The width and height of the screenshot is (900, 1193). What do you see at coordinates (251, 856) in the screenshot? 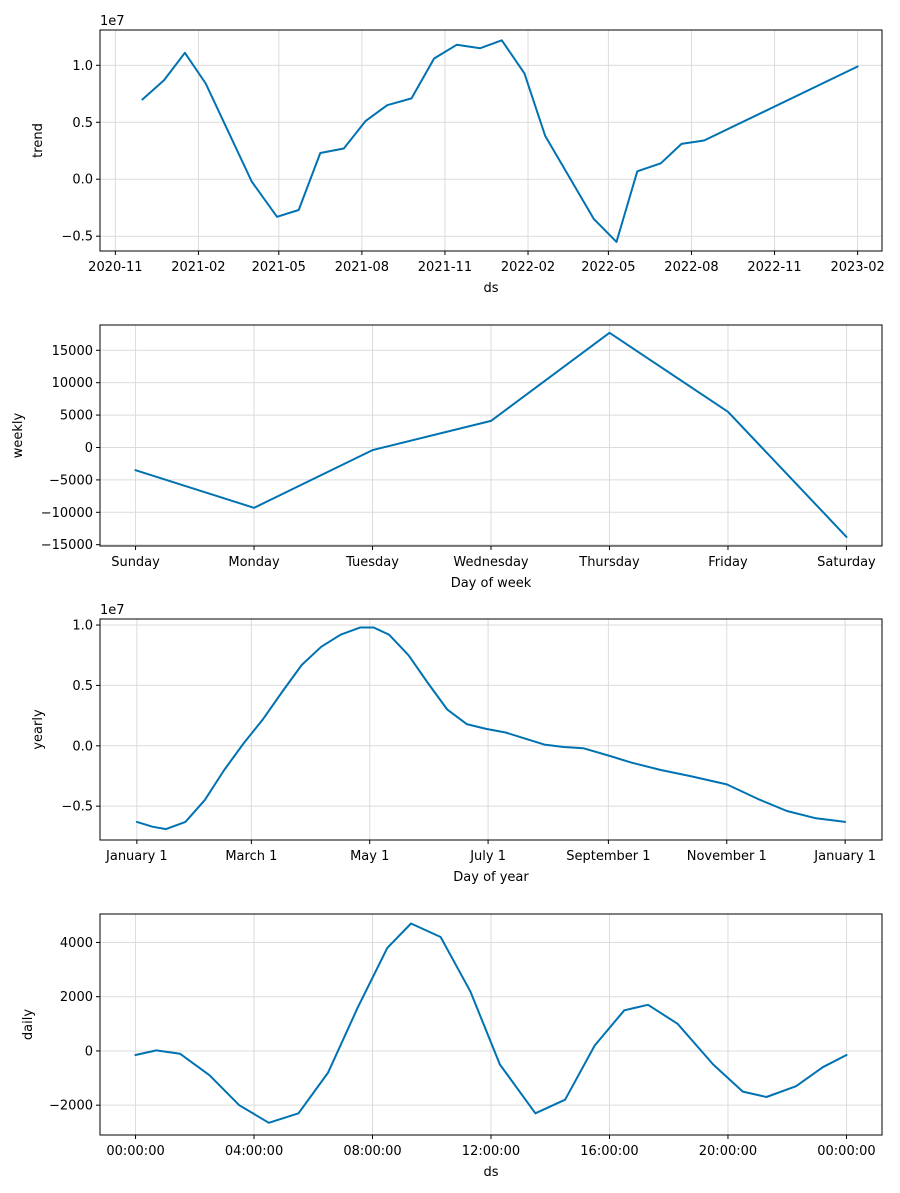
I see `x-tick-label: March 1` at bounding box center [251, 856].